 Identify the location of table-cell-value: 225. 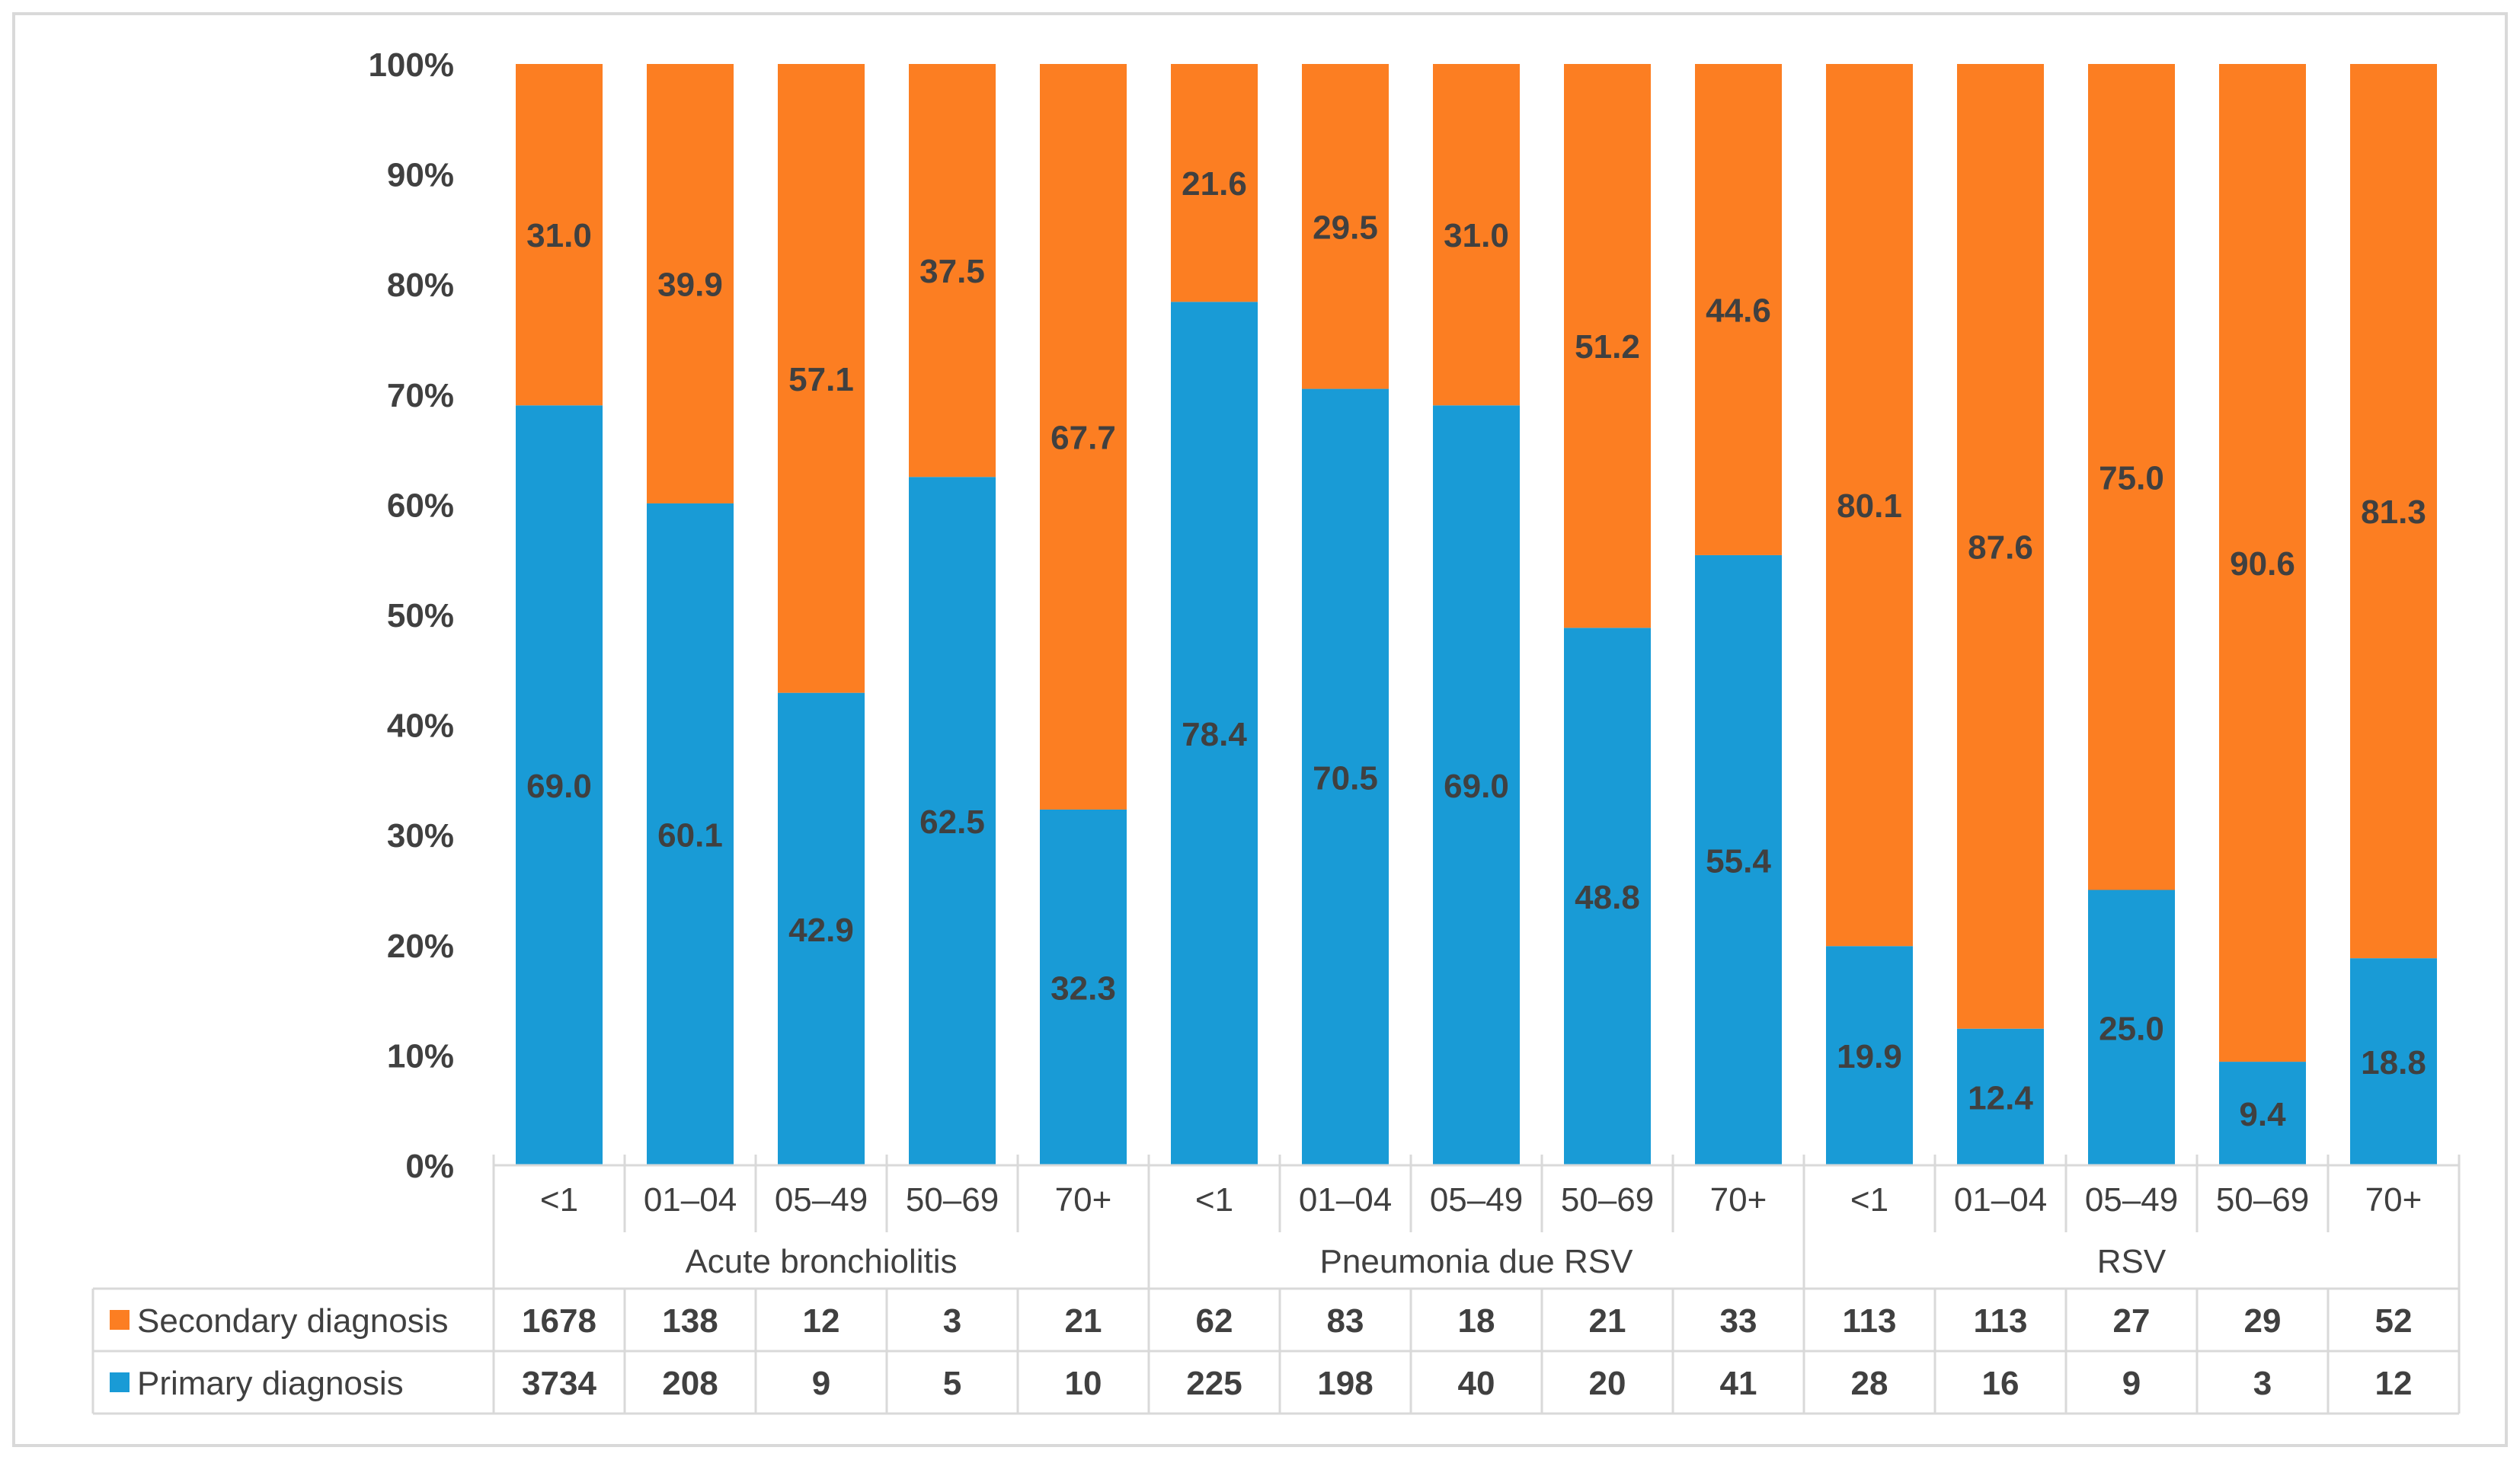
(1214, 1383).